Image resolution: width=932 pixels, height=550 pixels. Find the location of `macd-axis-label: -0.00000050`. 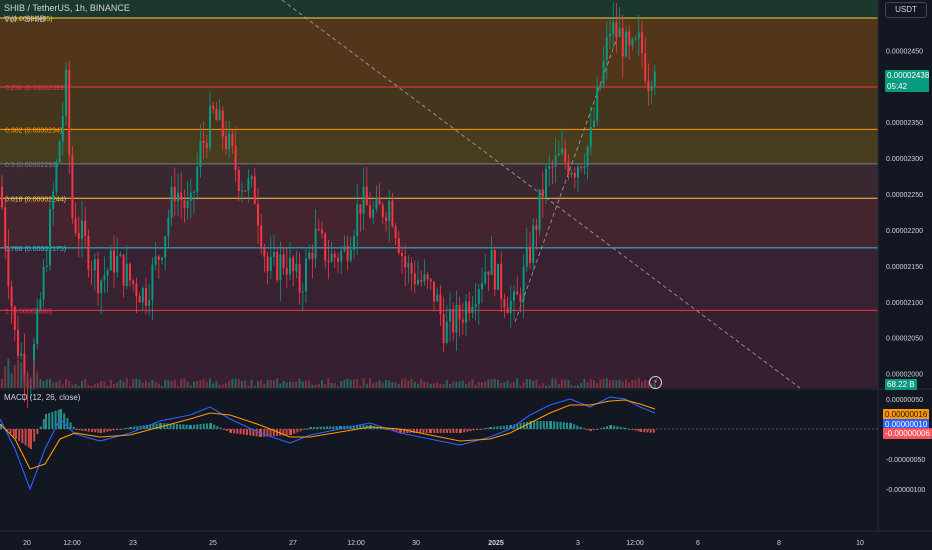

macd-axis-label: -0.00000050 is located at coordinates (905, 460).